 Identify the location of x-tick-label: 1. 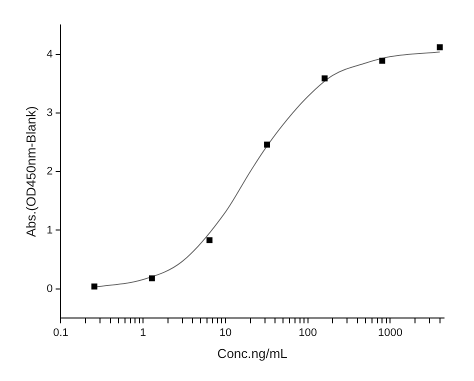
(143, 332).